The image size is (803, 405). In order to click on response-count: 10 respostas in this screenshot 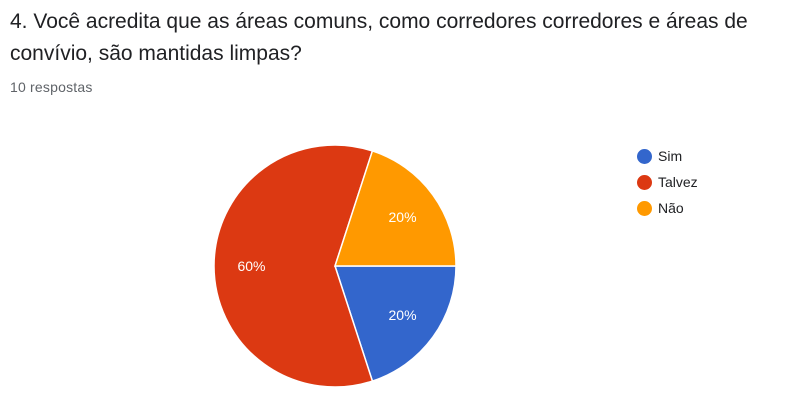, I will do `click(51, 87)`.